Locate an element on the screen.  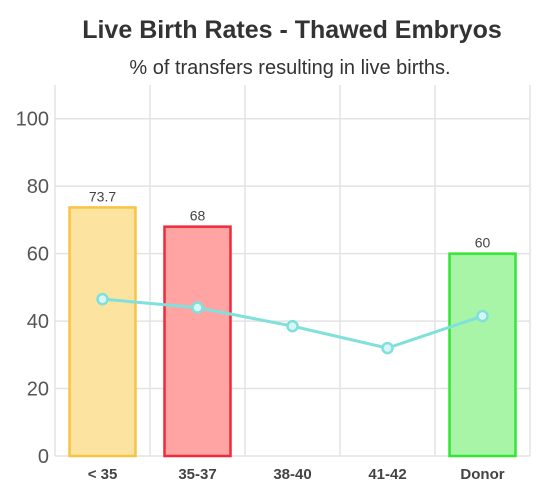
y-tick-label: 80 is located at coordinates (38, 187).